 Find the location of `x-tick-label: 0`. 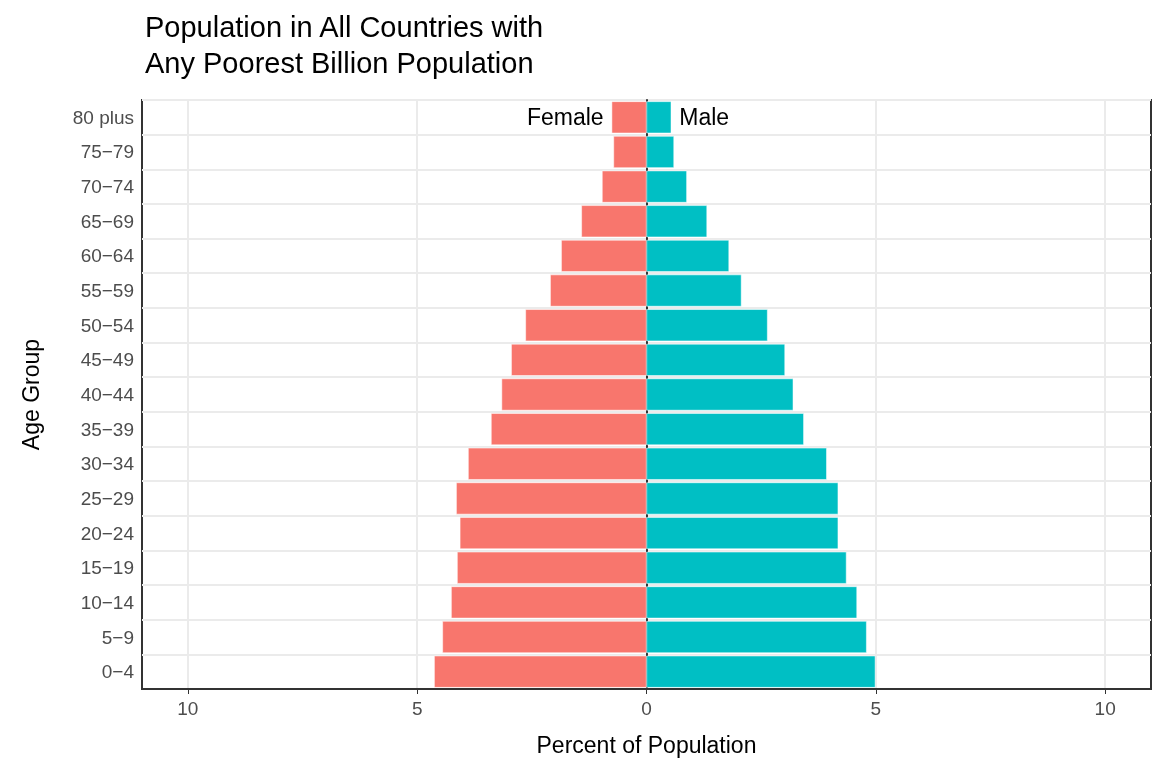

x-tick-label: 0 is located at coordinates (646, 708).